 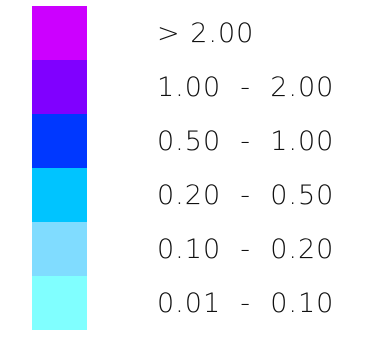 I want to click on legend-label: 0.50 - 1.00, so click(x=246, y=141).